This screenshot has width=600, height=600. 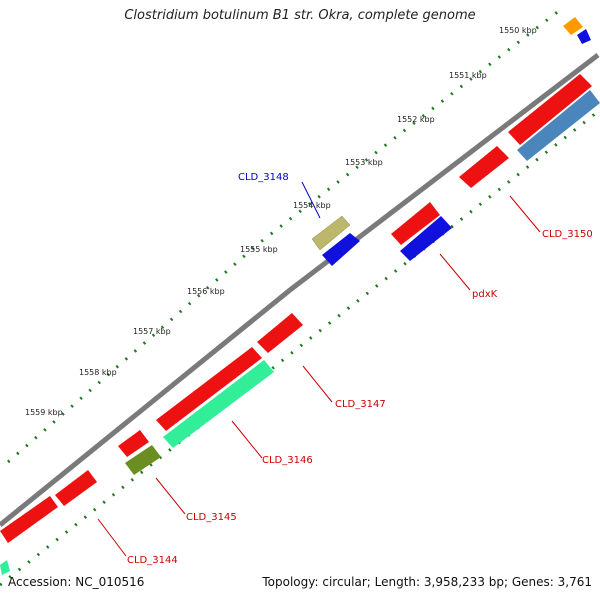 What do you see at coordinates (415, 223) in the screenshot?
I see `gene-pdxk-red` at bounding box center [415, 223].